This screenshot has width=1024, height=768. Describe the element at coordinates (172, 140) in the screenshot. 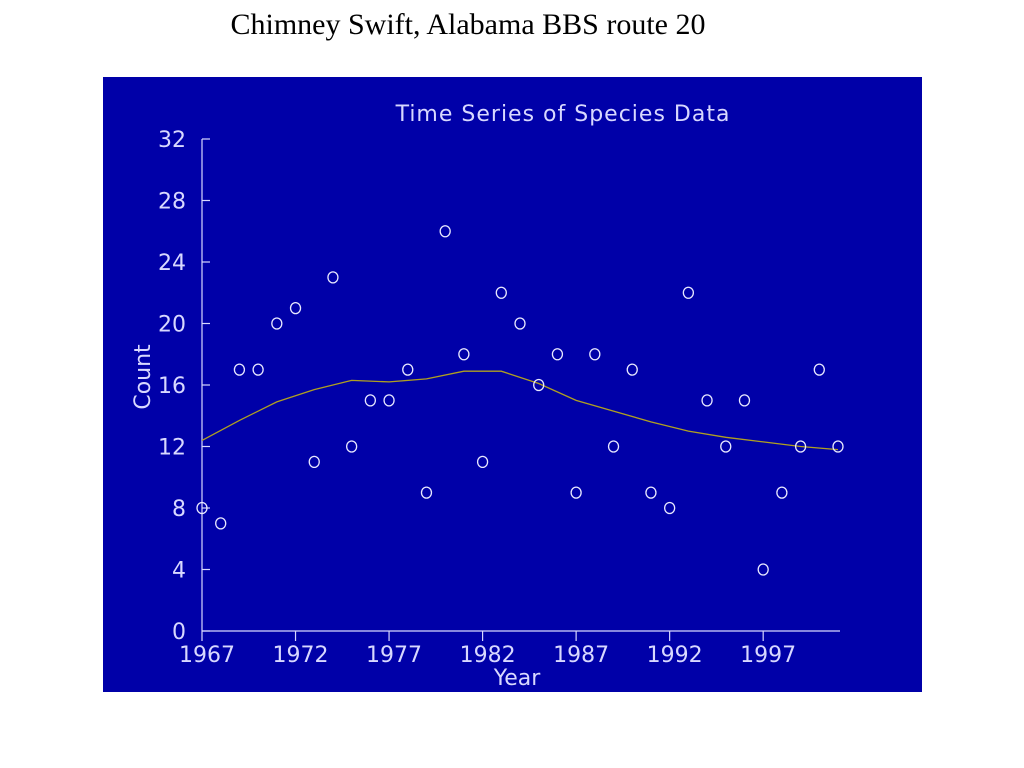

I see `y-tick-label: 32` at that location.